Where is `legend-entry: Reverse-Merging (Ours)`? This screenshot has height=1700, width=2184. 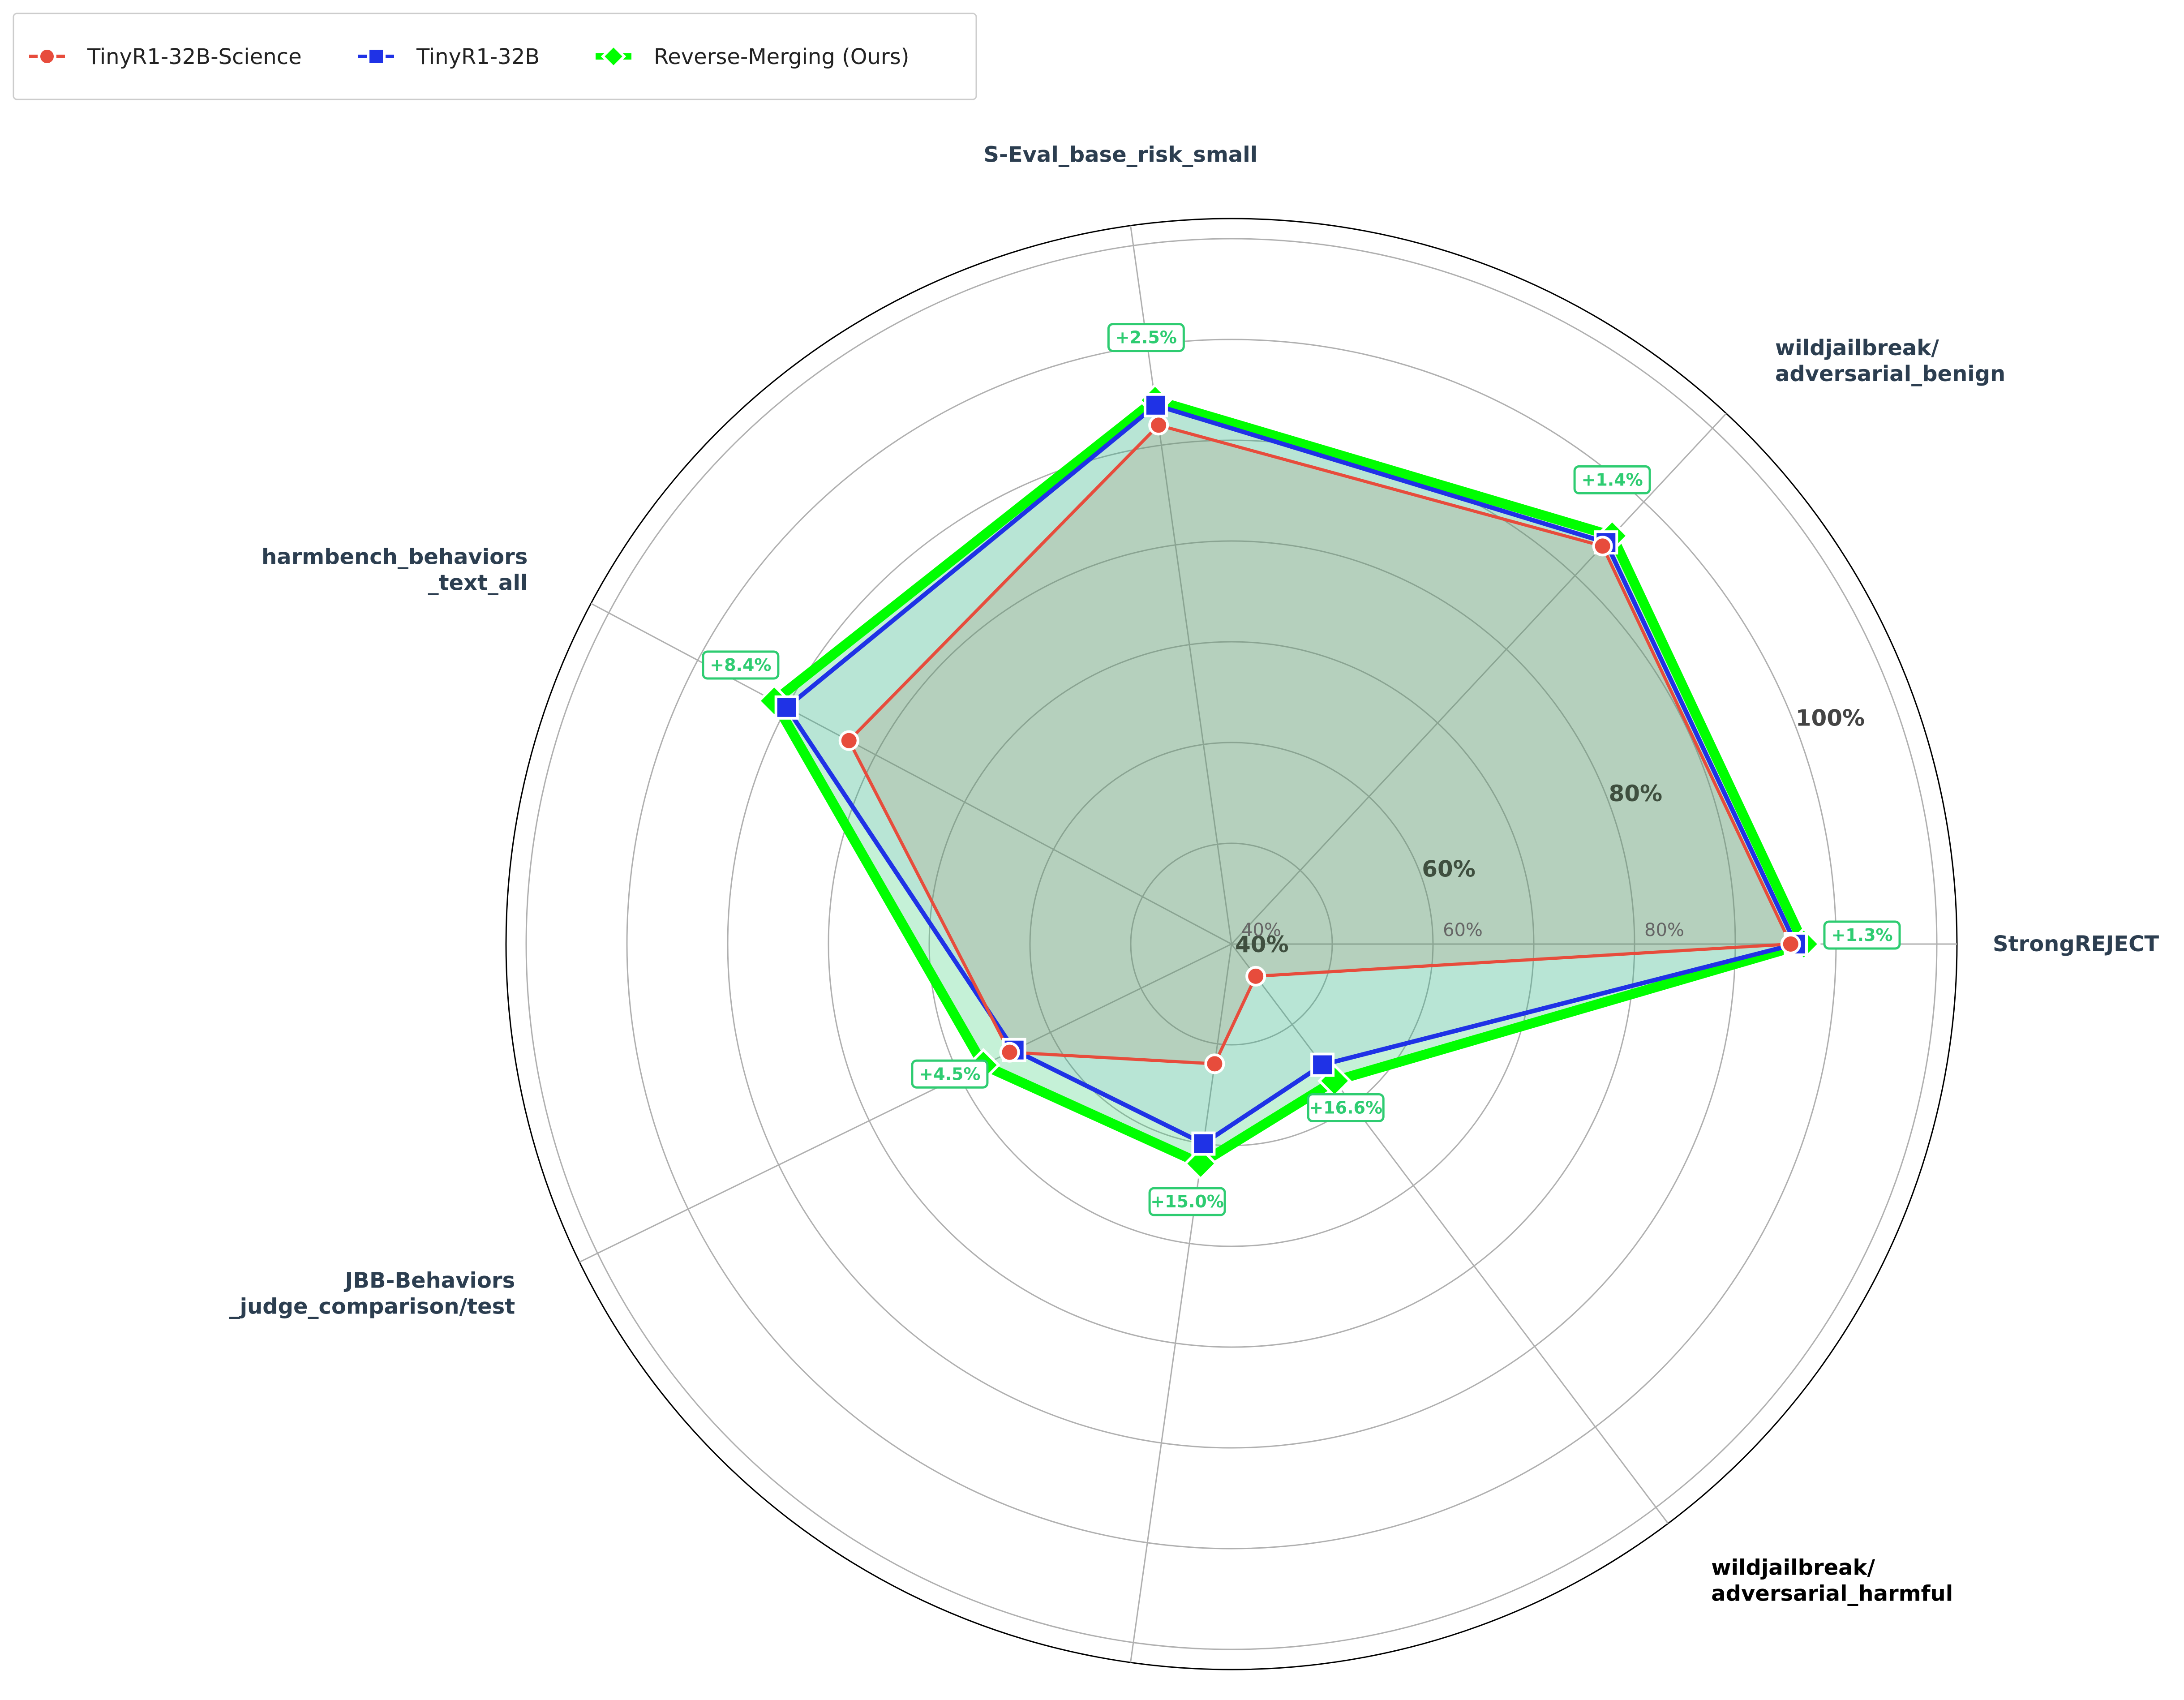 legend-entry: Reverse-Merging (Ours) is located at coordinates (782, 56).